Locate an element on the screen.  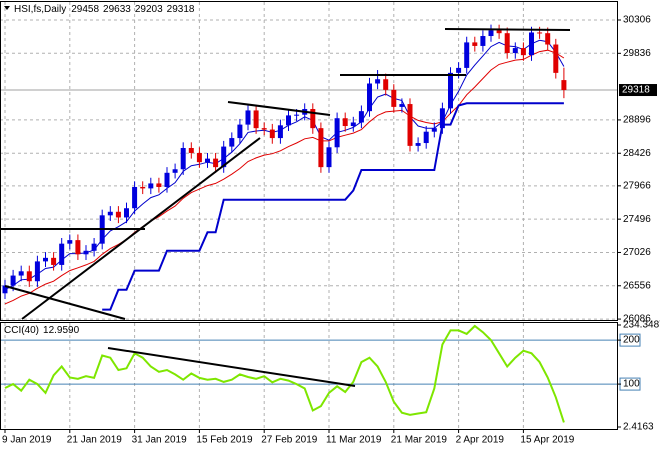
y-tick-label: 27966 is located at coordinates (637, 185).